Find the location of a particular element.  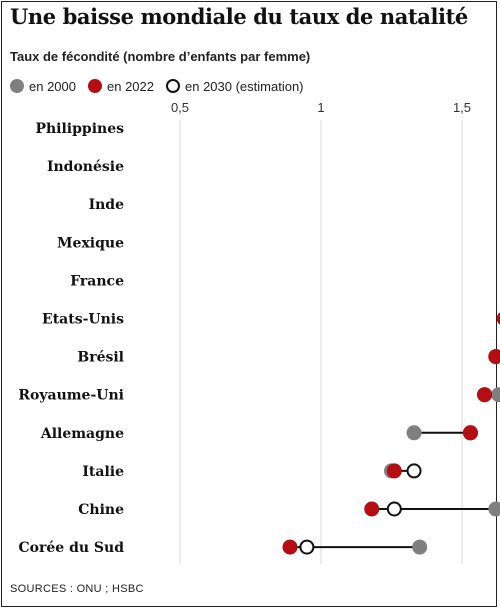

x-tick-label: 0,5 is located at coordinates (180, 107).